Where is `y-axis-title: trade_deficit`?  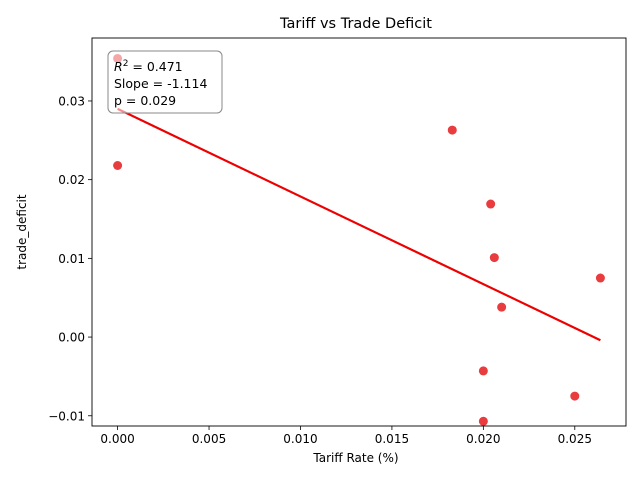 y-axis-title: trade_deficit is located at coordinates (22, 231).